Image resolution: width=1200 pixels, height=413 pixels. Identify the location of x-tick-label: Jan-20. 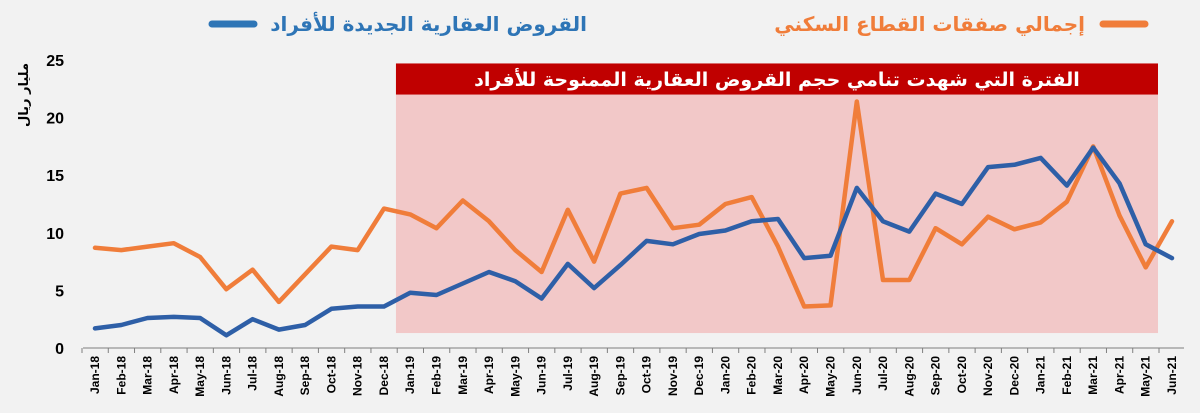
(725, 375).